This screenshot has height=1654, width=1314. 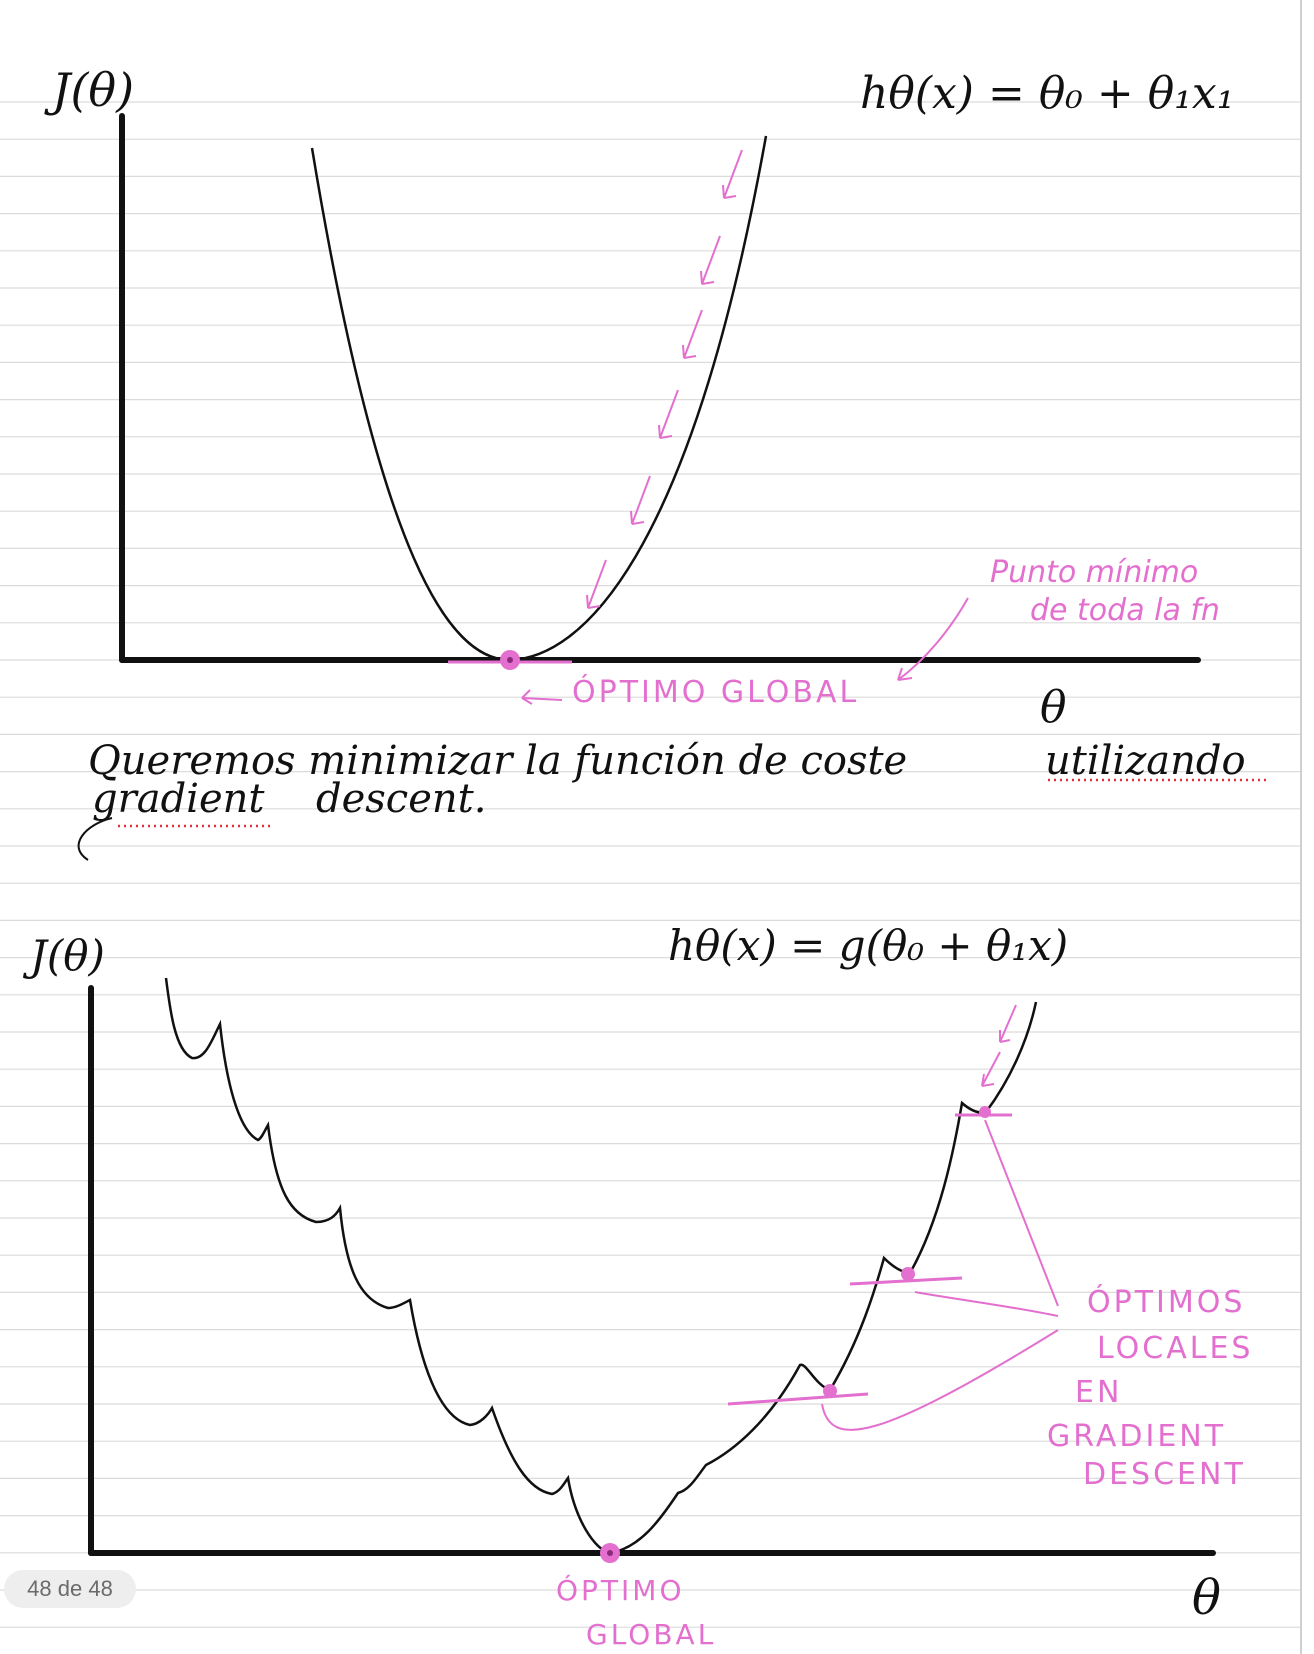 I want to click on minimum-note-line1: Punto mínimo, so click(x=1094, y=572).